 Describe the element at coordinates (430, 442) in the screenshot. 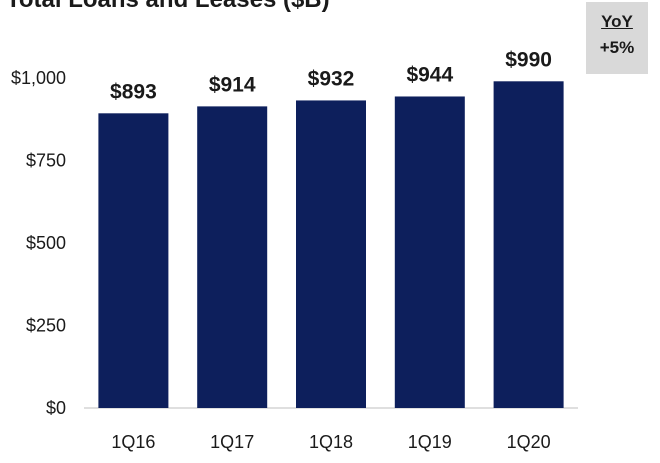

I see `x-tick-label: 1Q19` at that location.